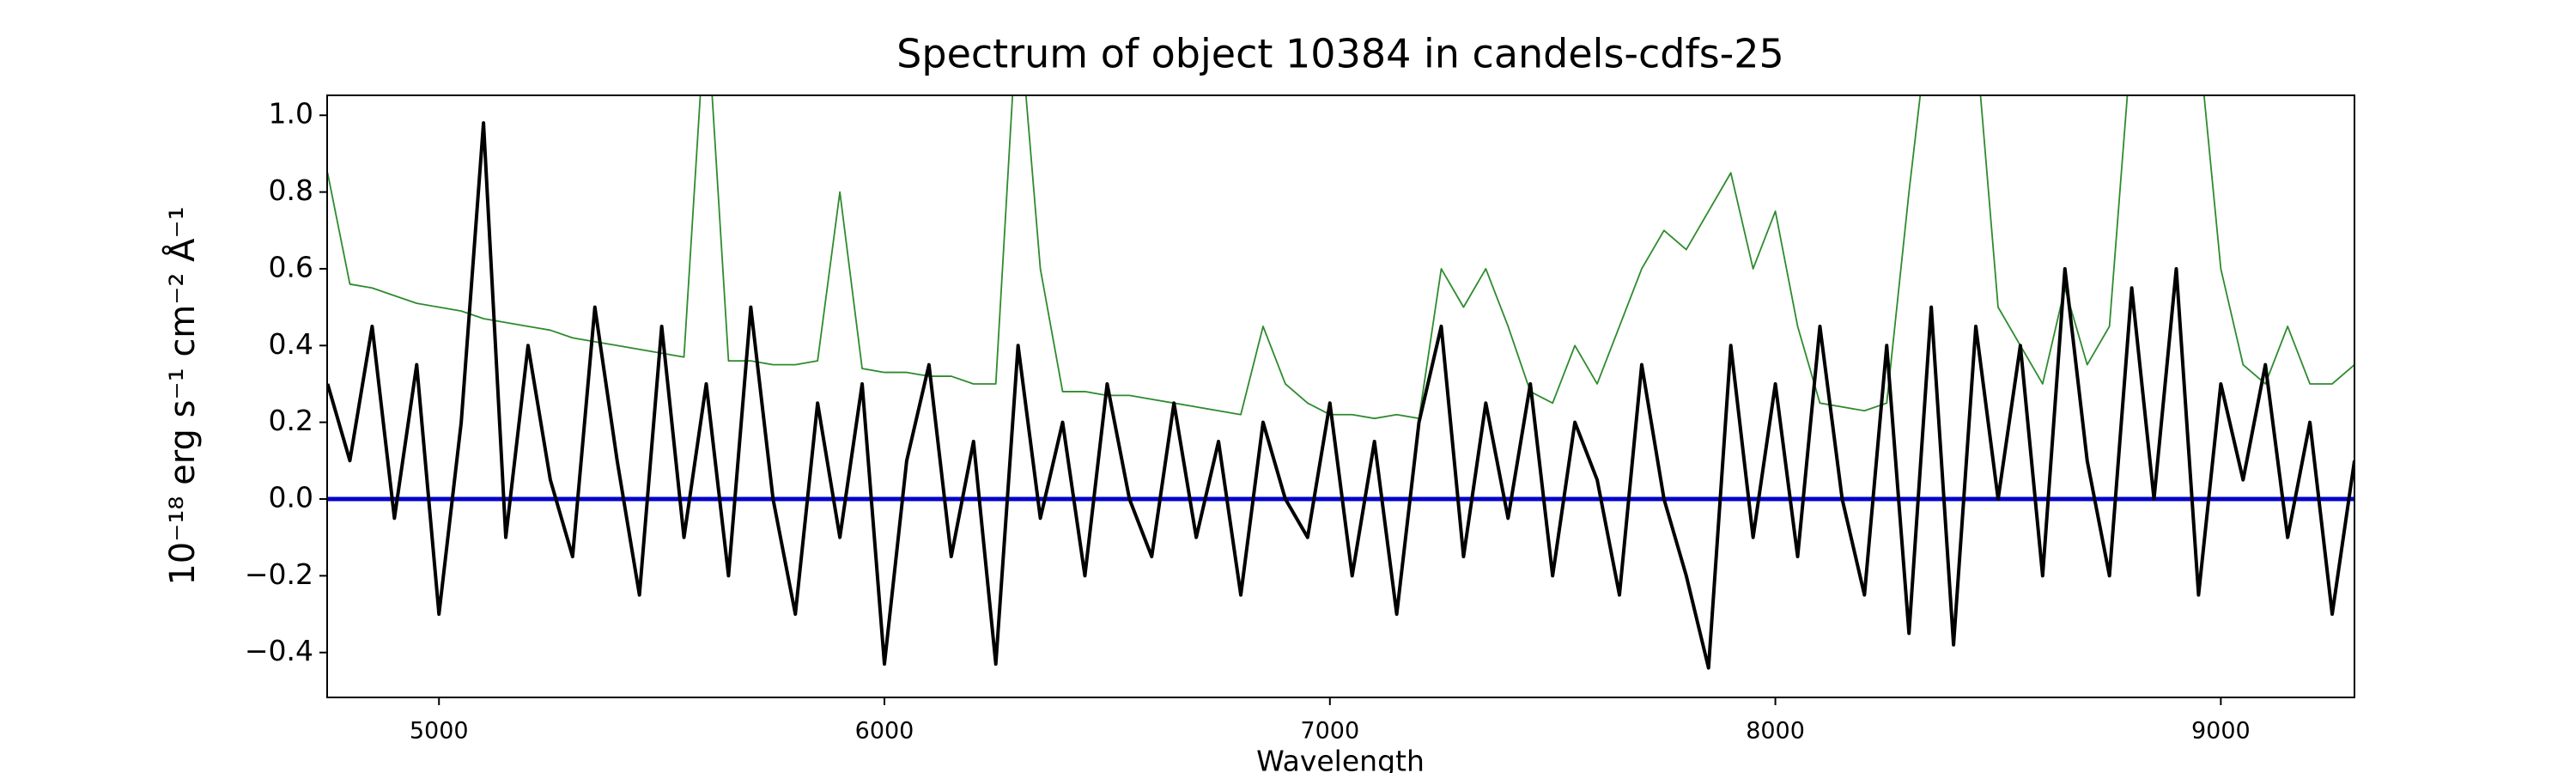 This screenshot has width=2576, height=773. I want to click on y-tick-label: −0.2, so click(279, 574).